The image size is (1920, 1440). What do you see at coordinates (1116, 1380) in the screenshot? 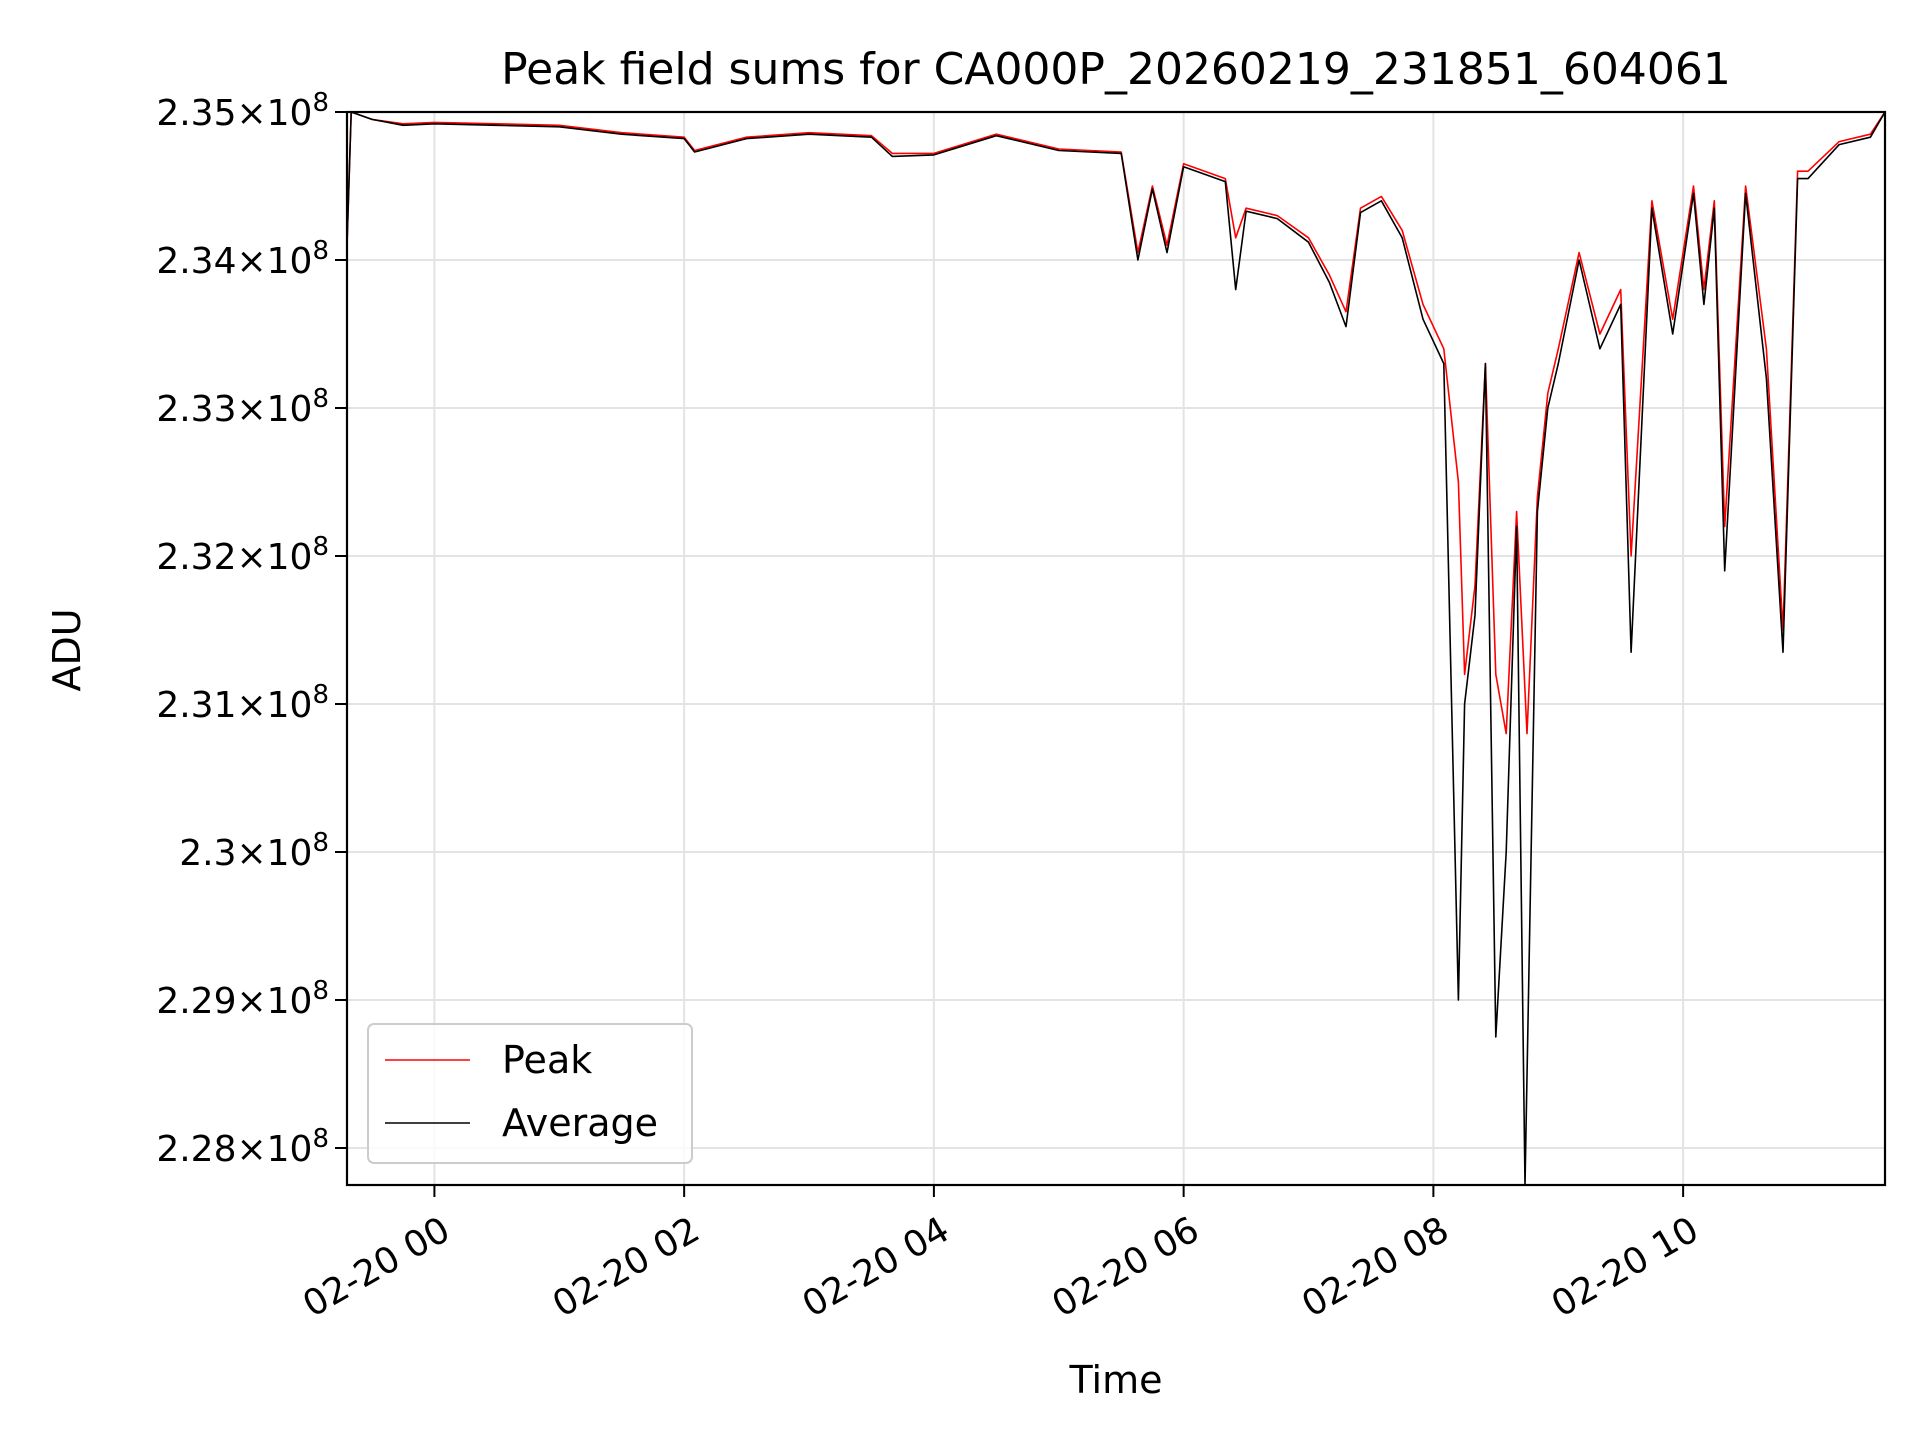
I see `x-axis-label: Time` at bounding box center [1116, 1380].